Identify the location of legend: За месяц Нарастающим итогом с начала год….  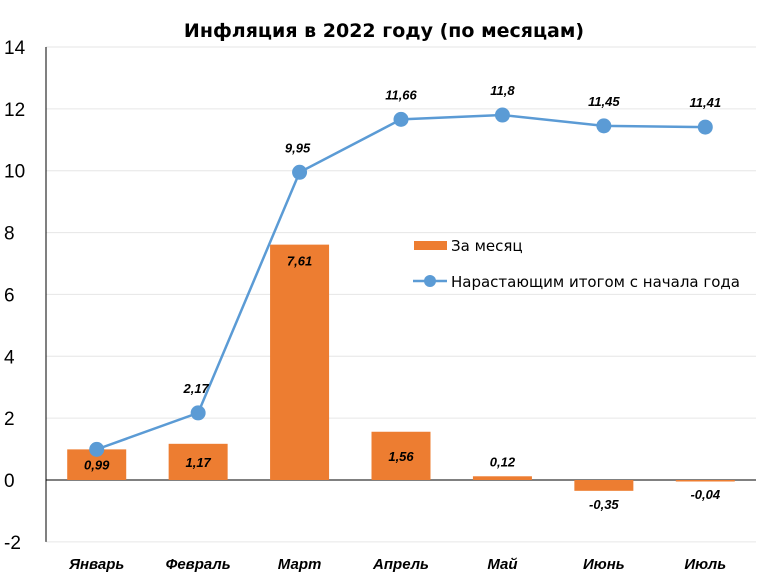
(576, 264).